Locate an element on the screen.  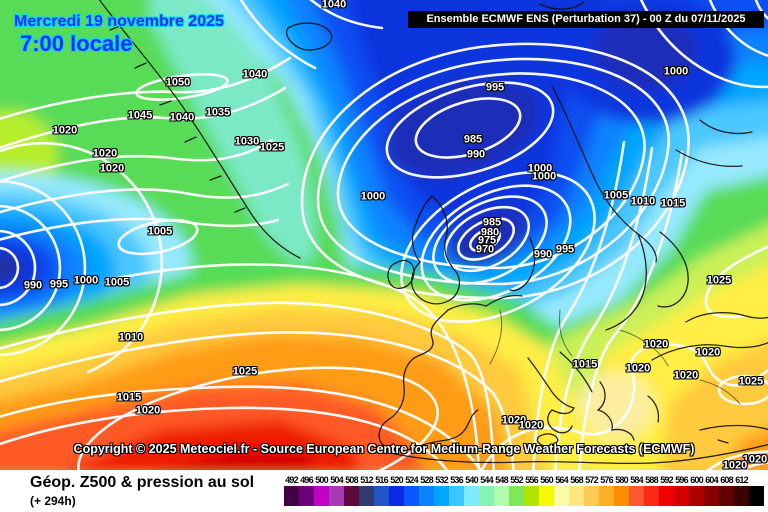
legend-value: 532 is located at coordinates (441, 480).